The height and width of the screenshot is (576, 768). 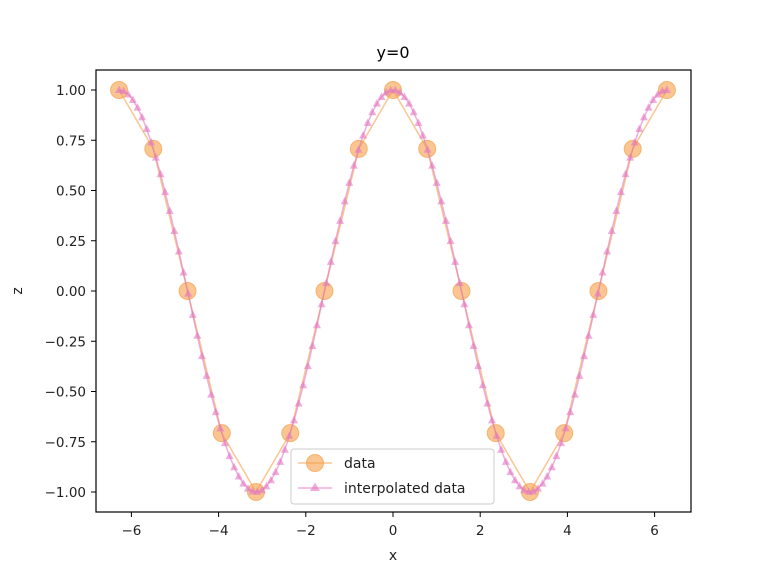 I want to click on y-axis-ticks: 1.00 0.75 0.50 0.25 0.00 −0.25 −0.50 −0.75 −1.00, so click(x=70, y=292).